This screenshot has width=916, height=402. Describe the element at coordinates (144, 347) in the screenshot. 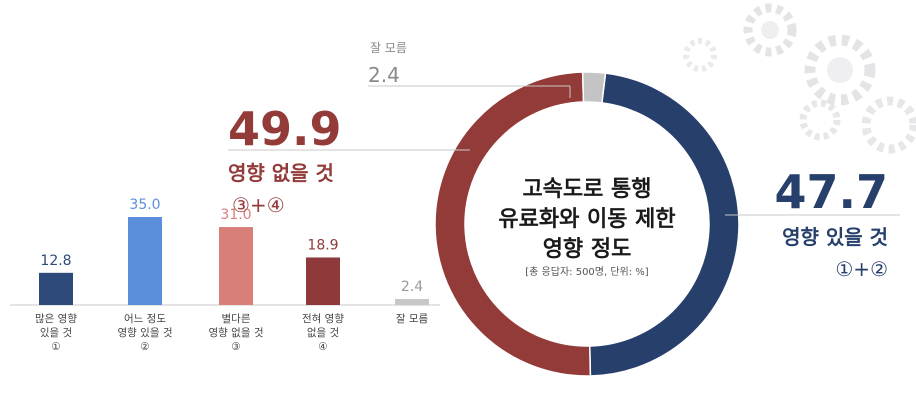

I see `bar-category-label-2-line-3: ②` at that location.